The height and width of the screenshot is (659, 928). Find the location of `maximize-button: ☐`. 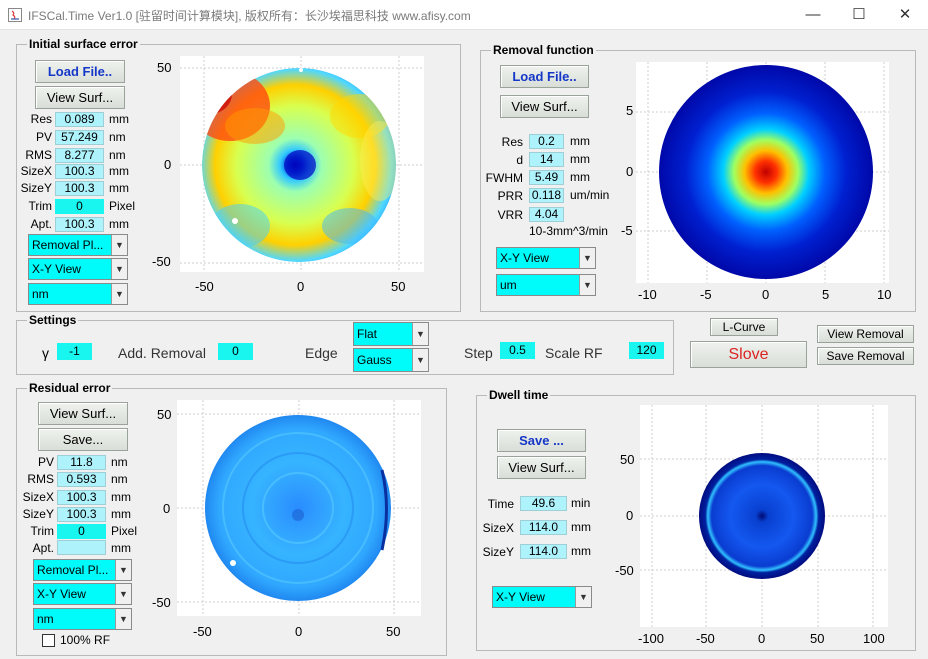

maximize-button: ☐ is located at coordinates (859, 14).